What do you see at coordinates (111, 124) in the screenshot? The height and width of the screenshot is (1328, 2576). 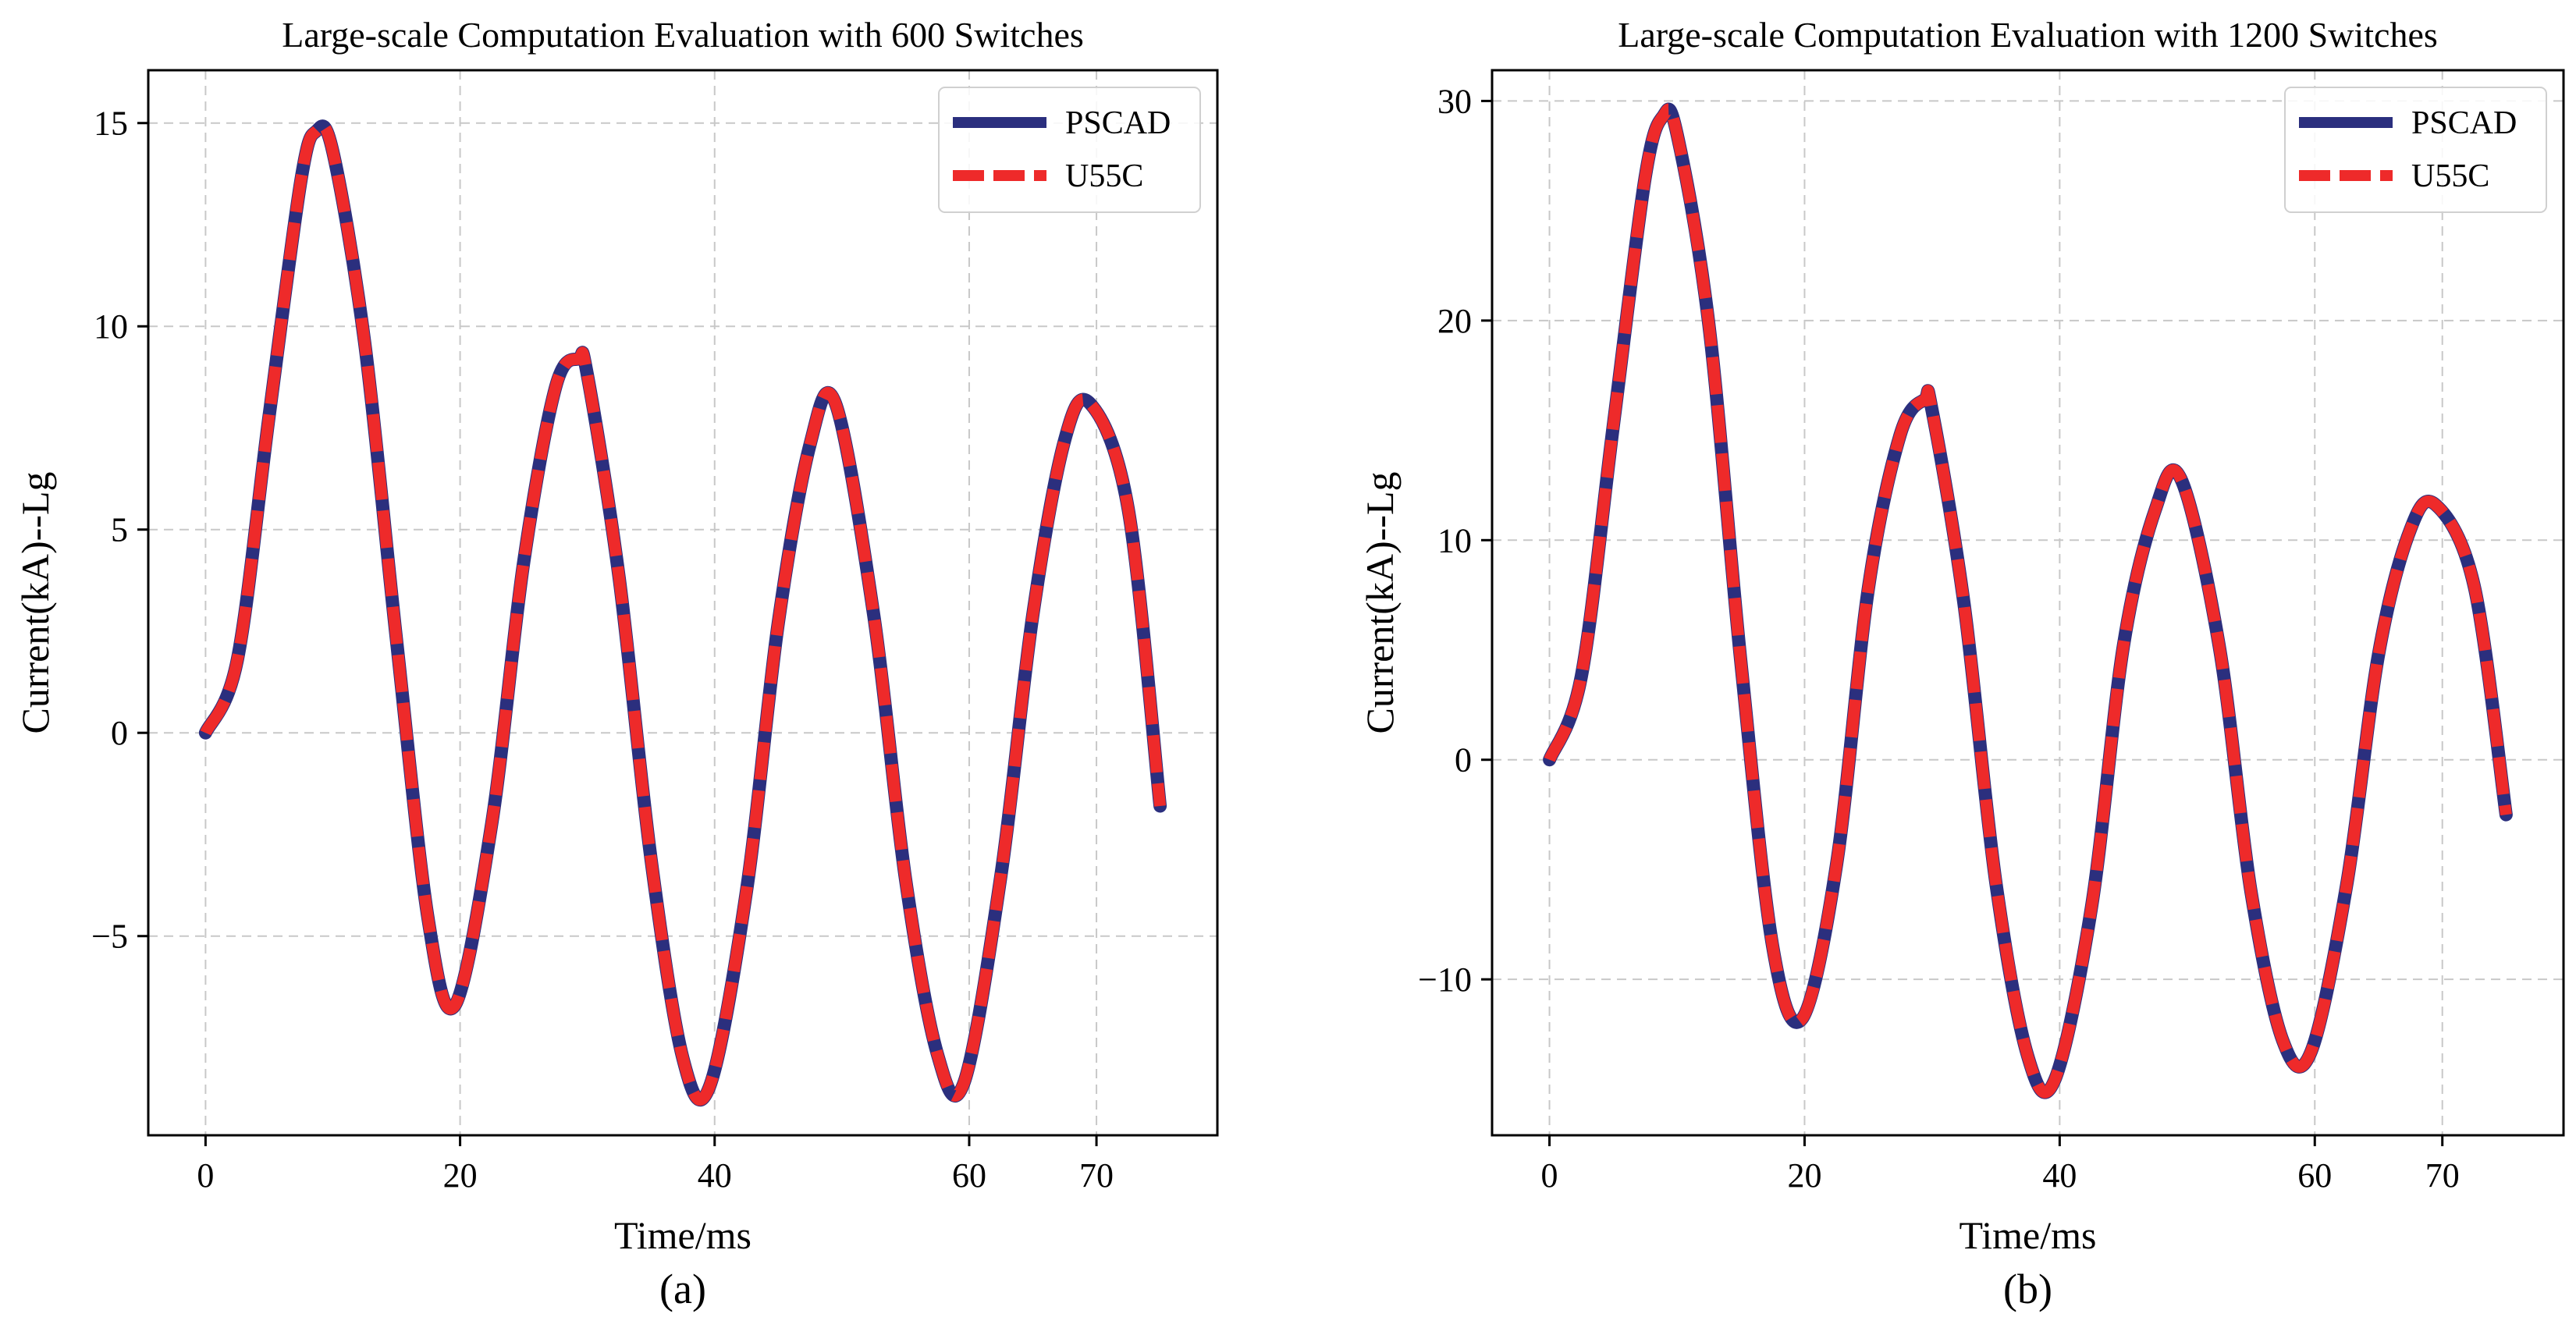 I see `y-tick-label: 15` at bounding box center [111, 124].